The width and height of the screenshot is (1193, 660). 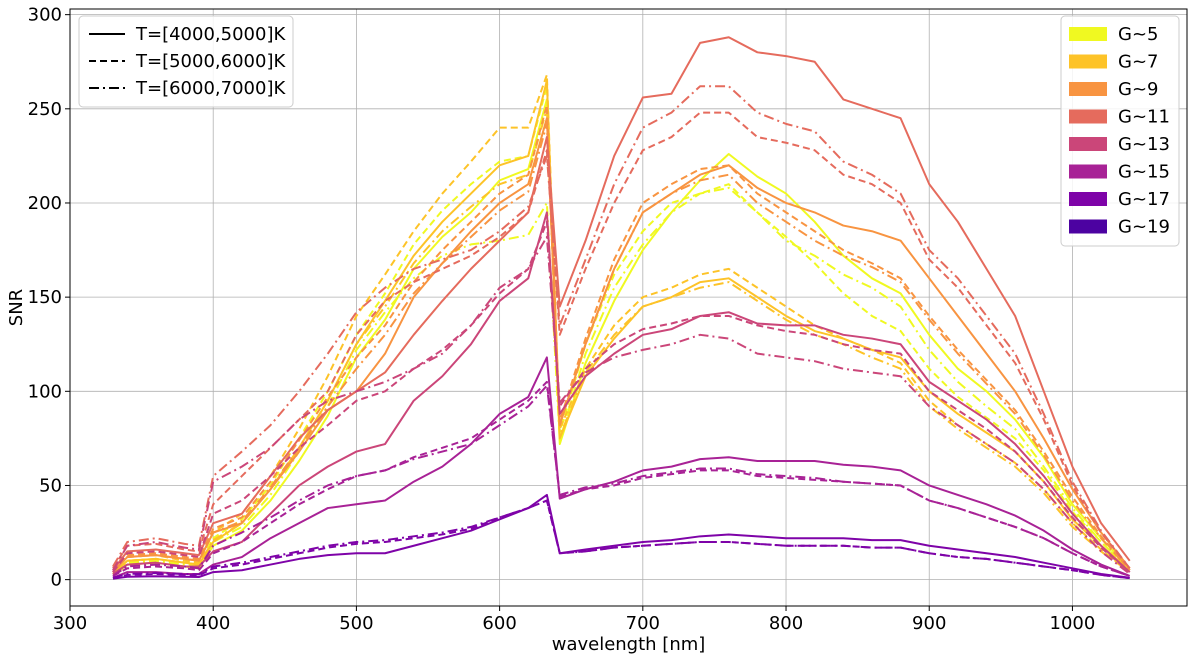 I want to click on y-tick-label: 50, so click(x=50, y=485).